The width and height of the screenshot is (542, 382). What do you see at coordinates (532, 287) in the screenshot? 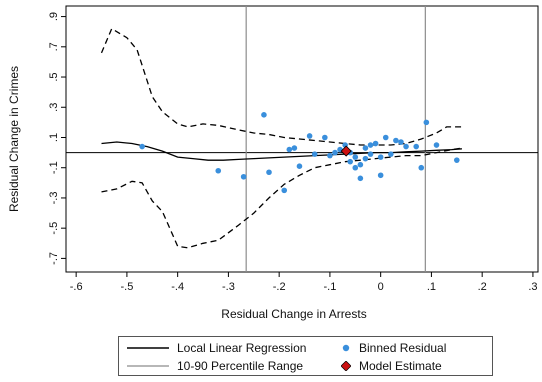
I see `x-tick-label: .3` at bounding box center [532, 287].